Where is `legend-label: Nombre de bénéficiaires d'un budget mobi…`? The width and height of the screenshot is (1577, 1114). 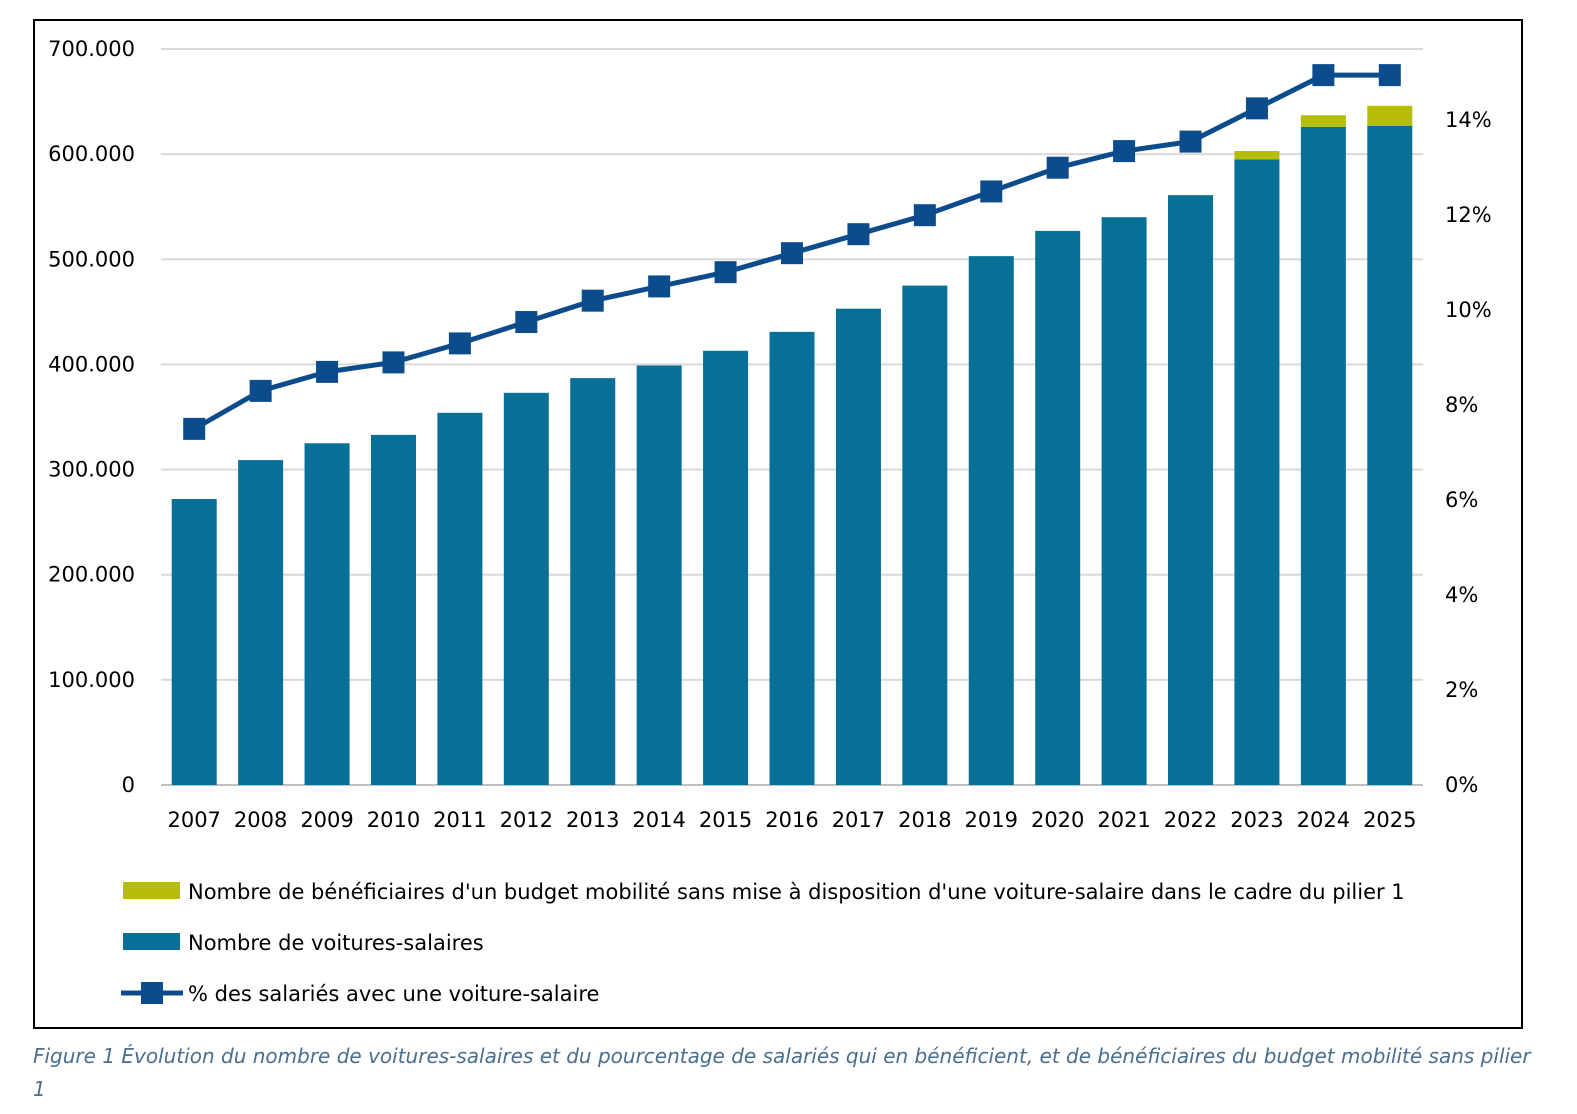
legend-label: Nombre de bénéficiaires d'un budget mobi… is located at coordinates (796, 892).